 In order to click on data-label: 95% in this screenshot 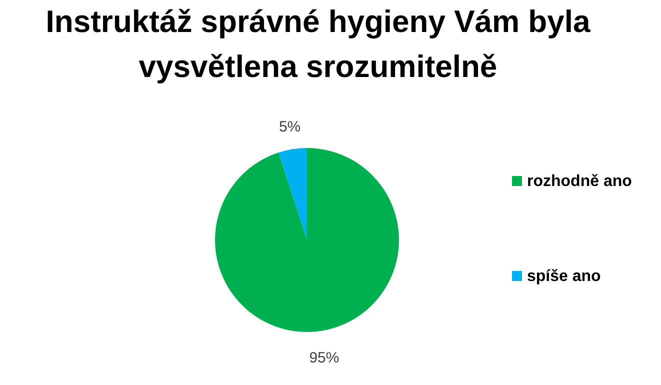, I will do `click(324, 358)`.